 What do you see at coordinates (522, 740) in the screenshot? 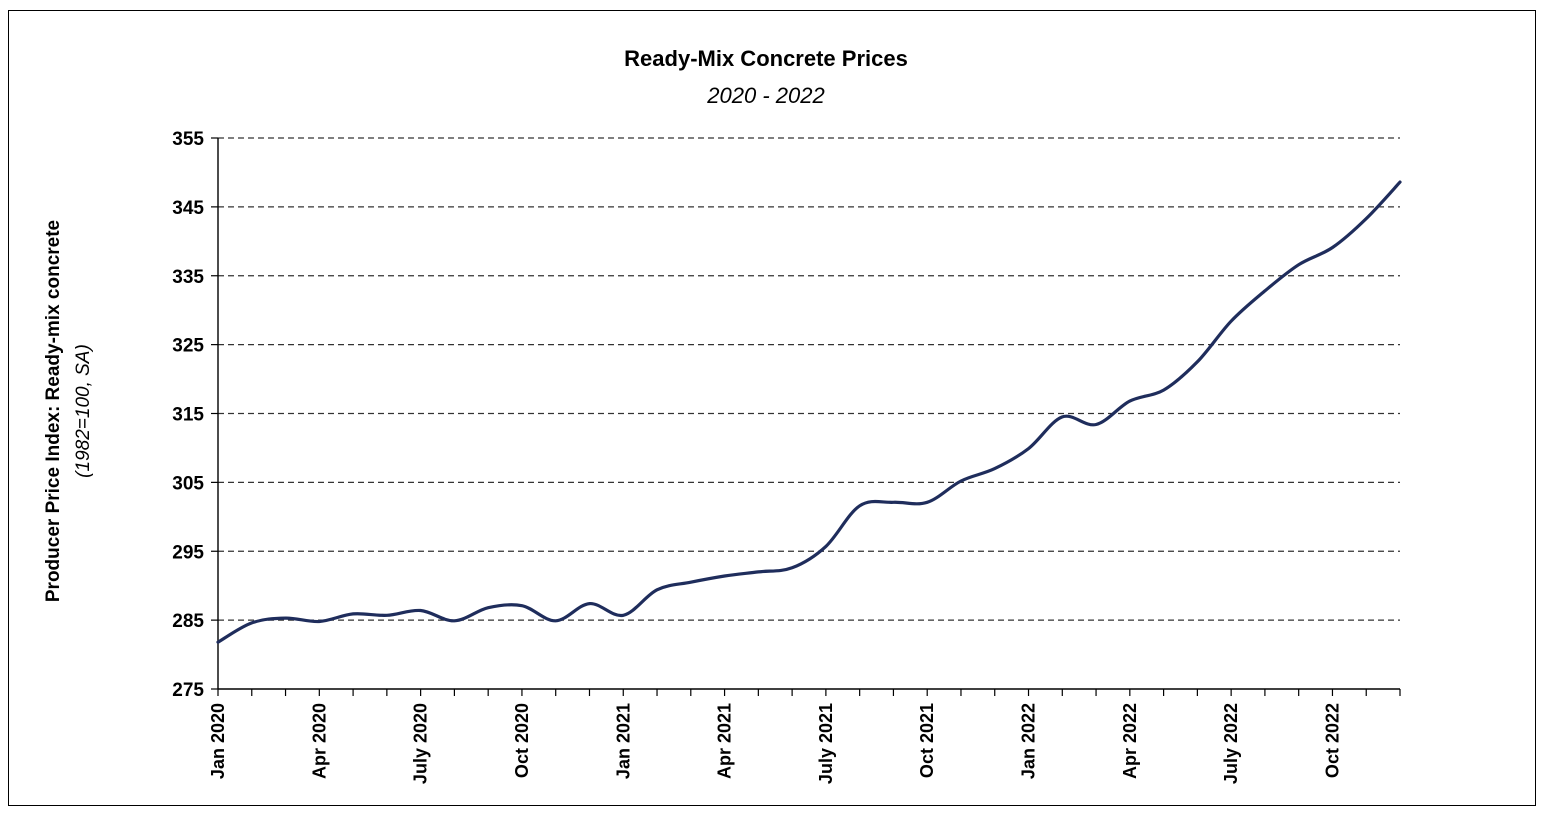
I see `x-tick-label-9: Oct 2020` at bounding box center [522, 740].